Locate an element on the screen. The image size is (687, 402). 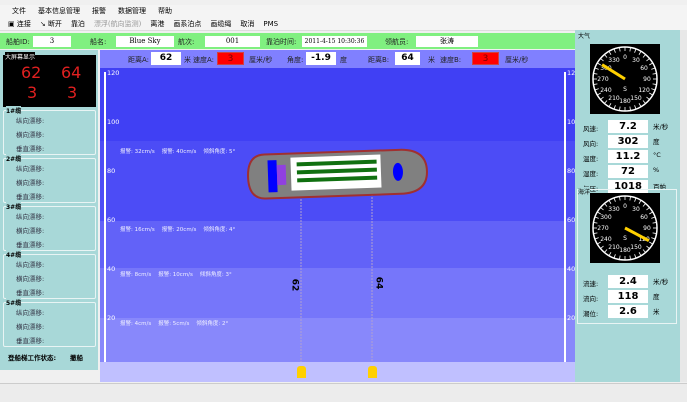
cable-group-3: 3#缆 纵向漂移: 横向漂移: 垂直漂移: is located at coordinates (49, 226).